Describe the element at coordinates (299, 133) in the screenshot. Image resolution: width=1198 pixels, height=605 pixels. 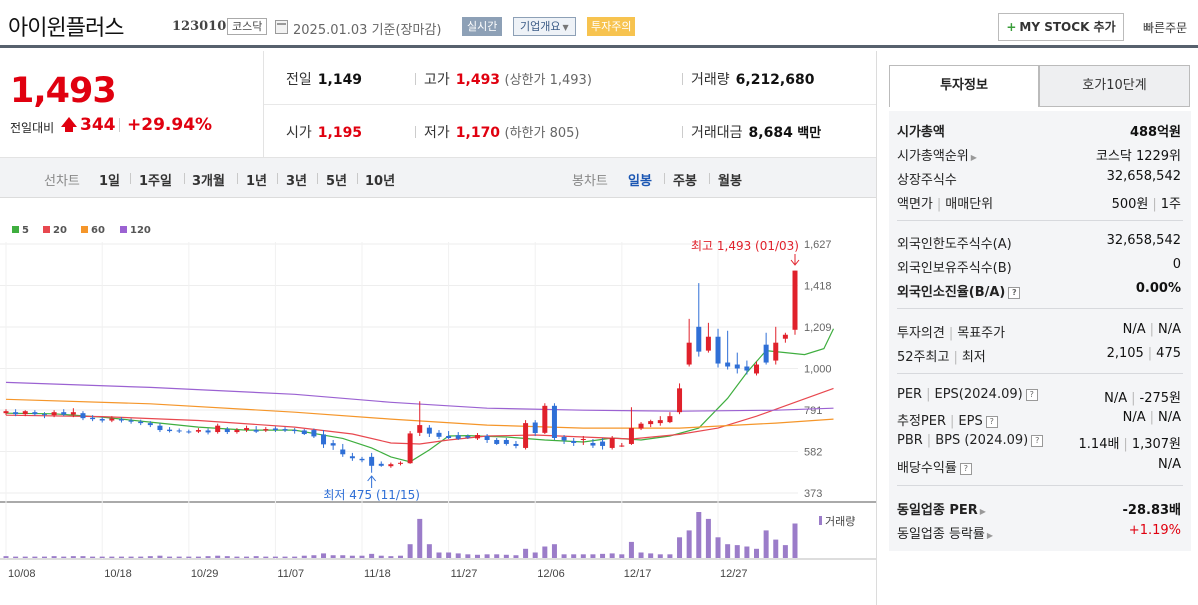
I see `open-label: 시가` at that location.